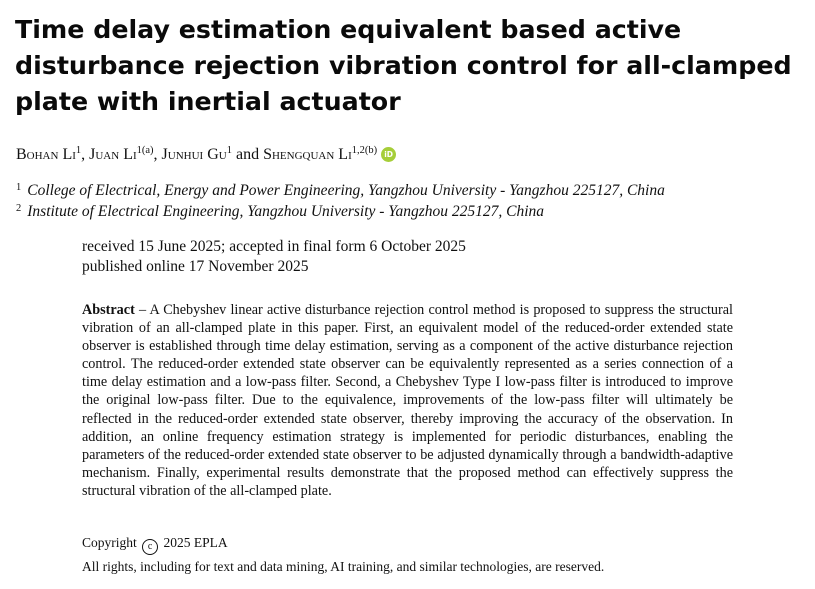  I want to click on author-affiliation-marker: 1,2(b), so click(364, 150).